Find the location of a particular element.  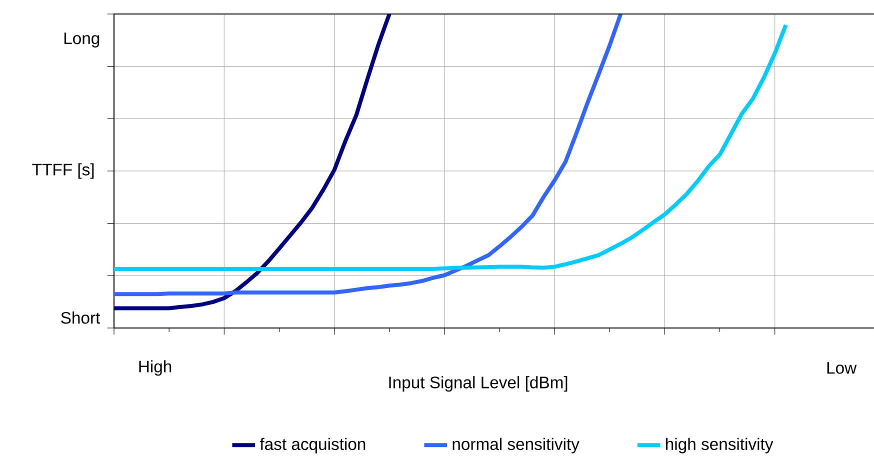

text: Long is located at coordinates (82, 40).